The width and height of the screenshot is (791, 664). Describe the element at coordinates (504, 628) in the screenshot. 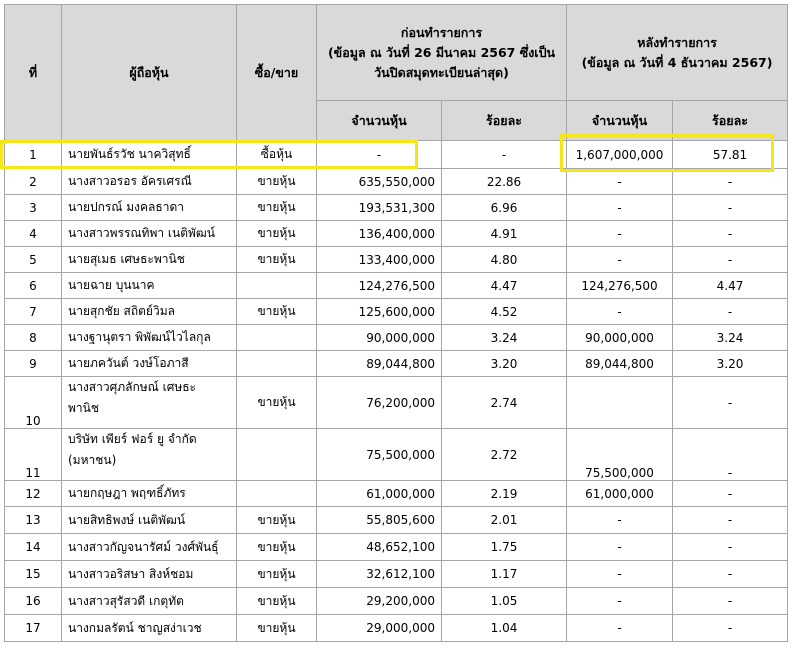

I see `row-before-percent: 1.04` at that location.